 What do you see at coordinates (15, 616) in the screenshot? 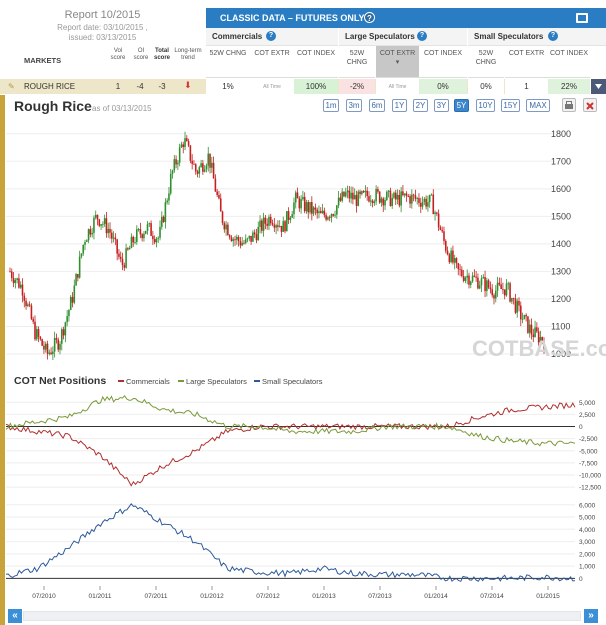
I see `scroll-left-button: «` at bounding box center [15, 616].